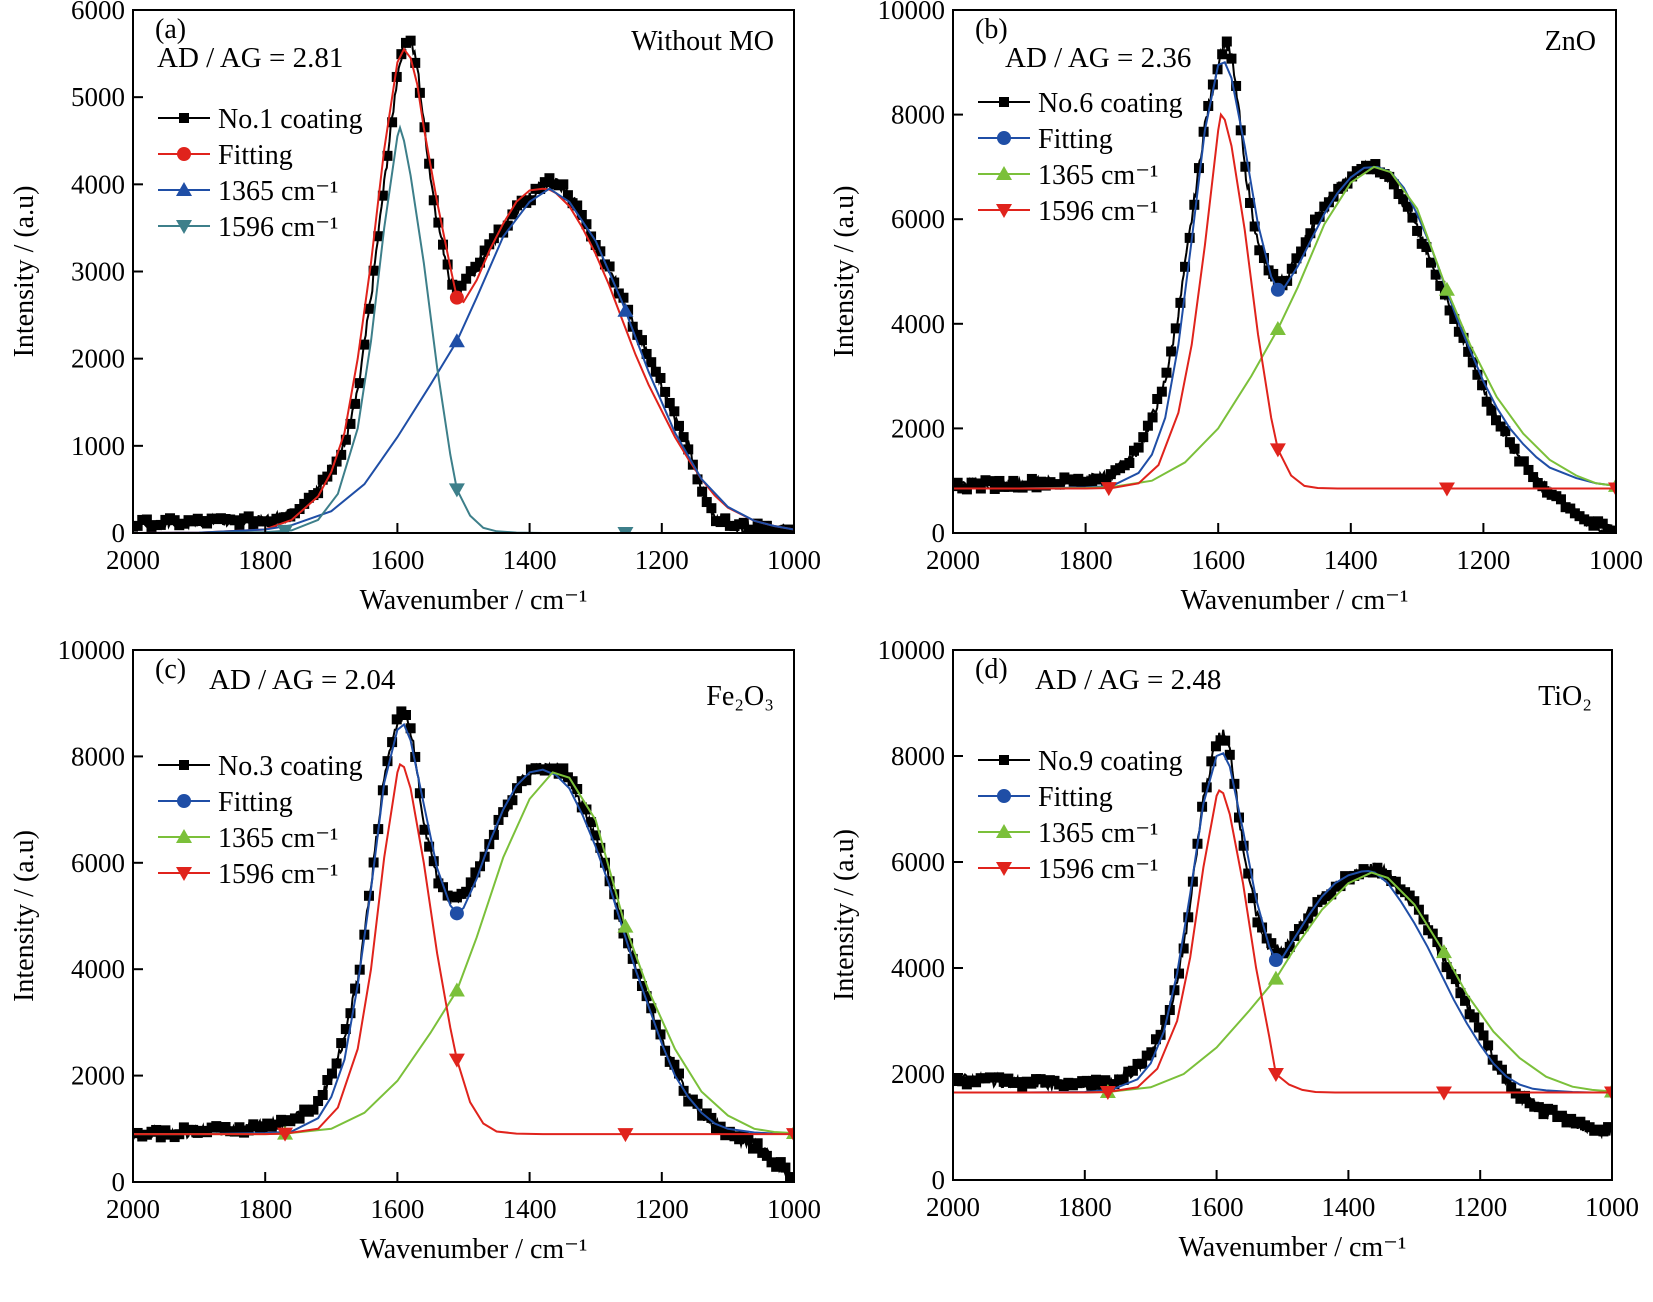  Describe the element at coordinates (24, 916) in the screenshot. I see `y-axis-label: Intensity / (a.u)` at that location.